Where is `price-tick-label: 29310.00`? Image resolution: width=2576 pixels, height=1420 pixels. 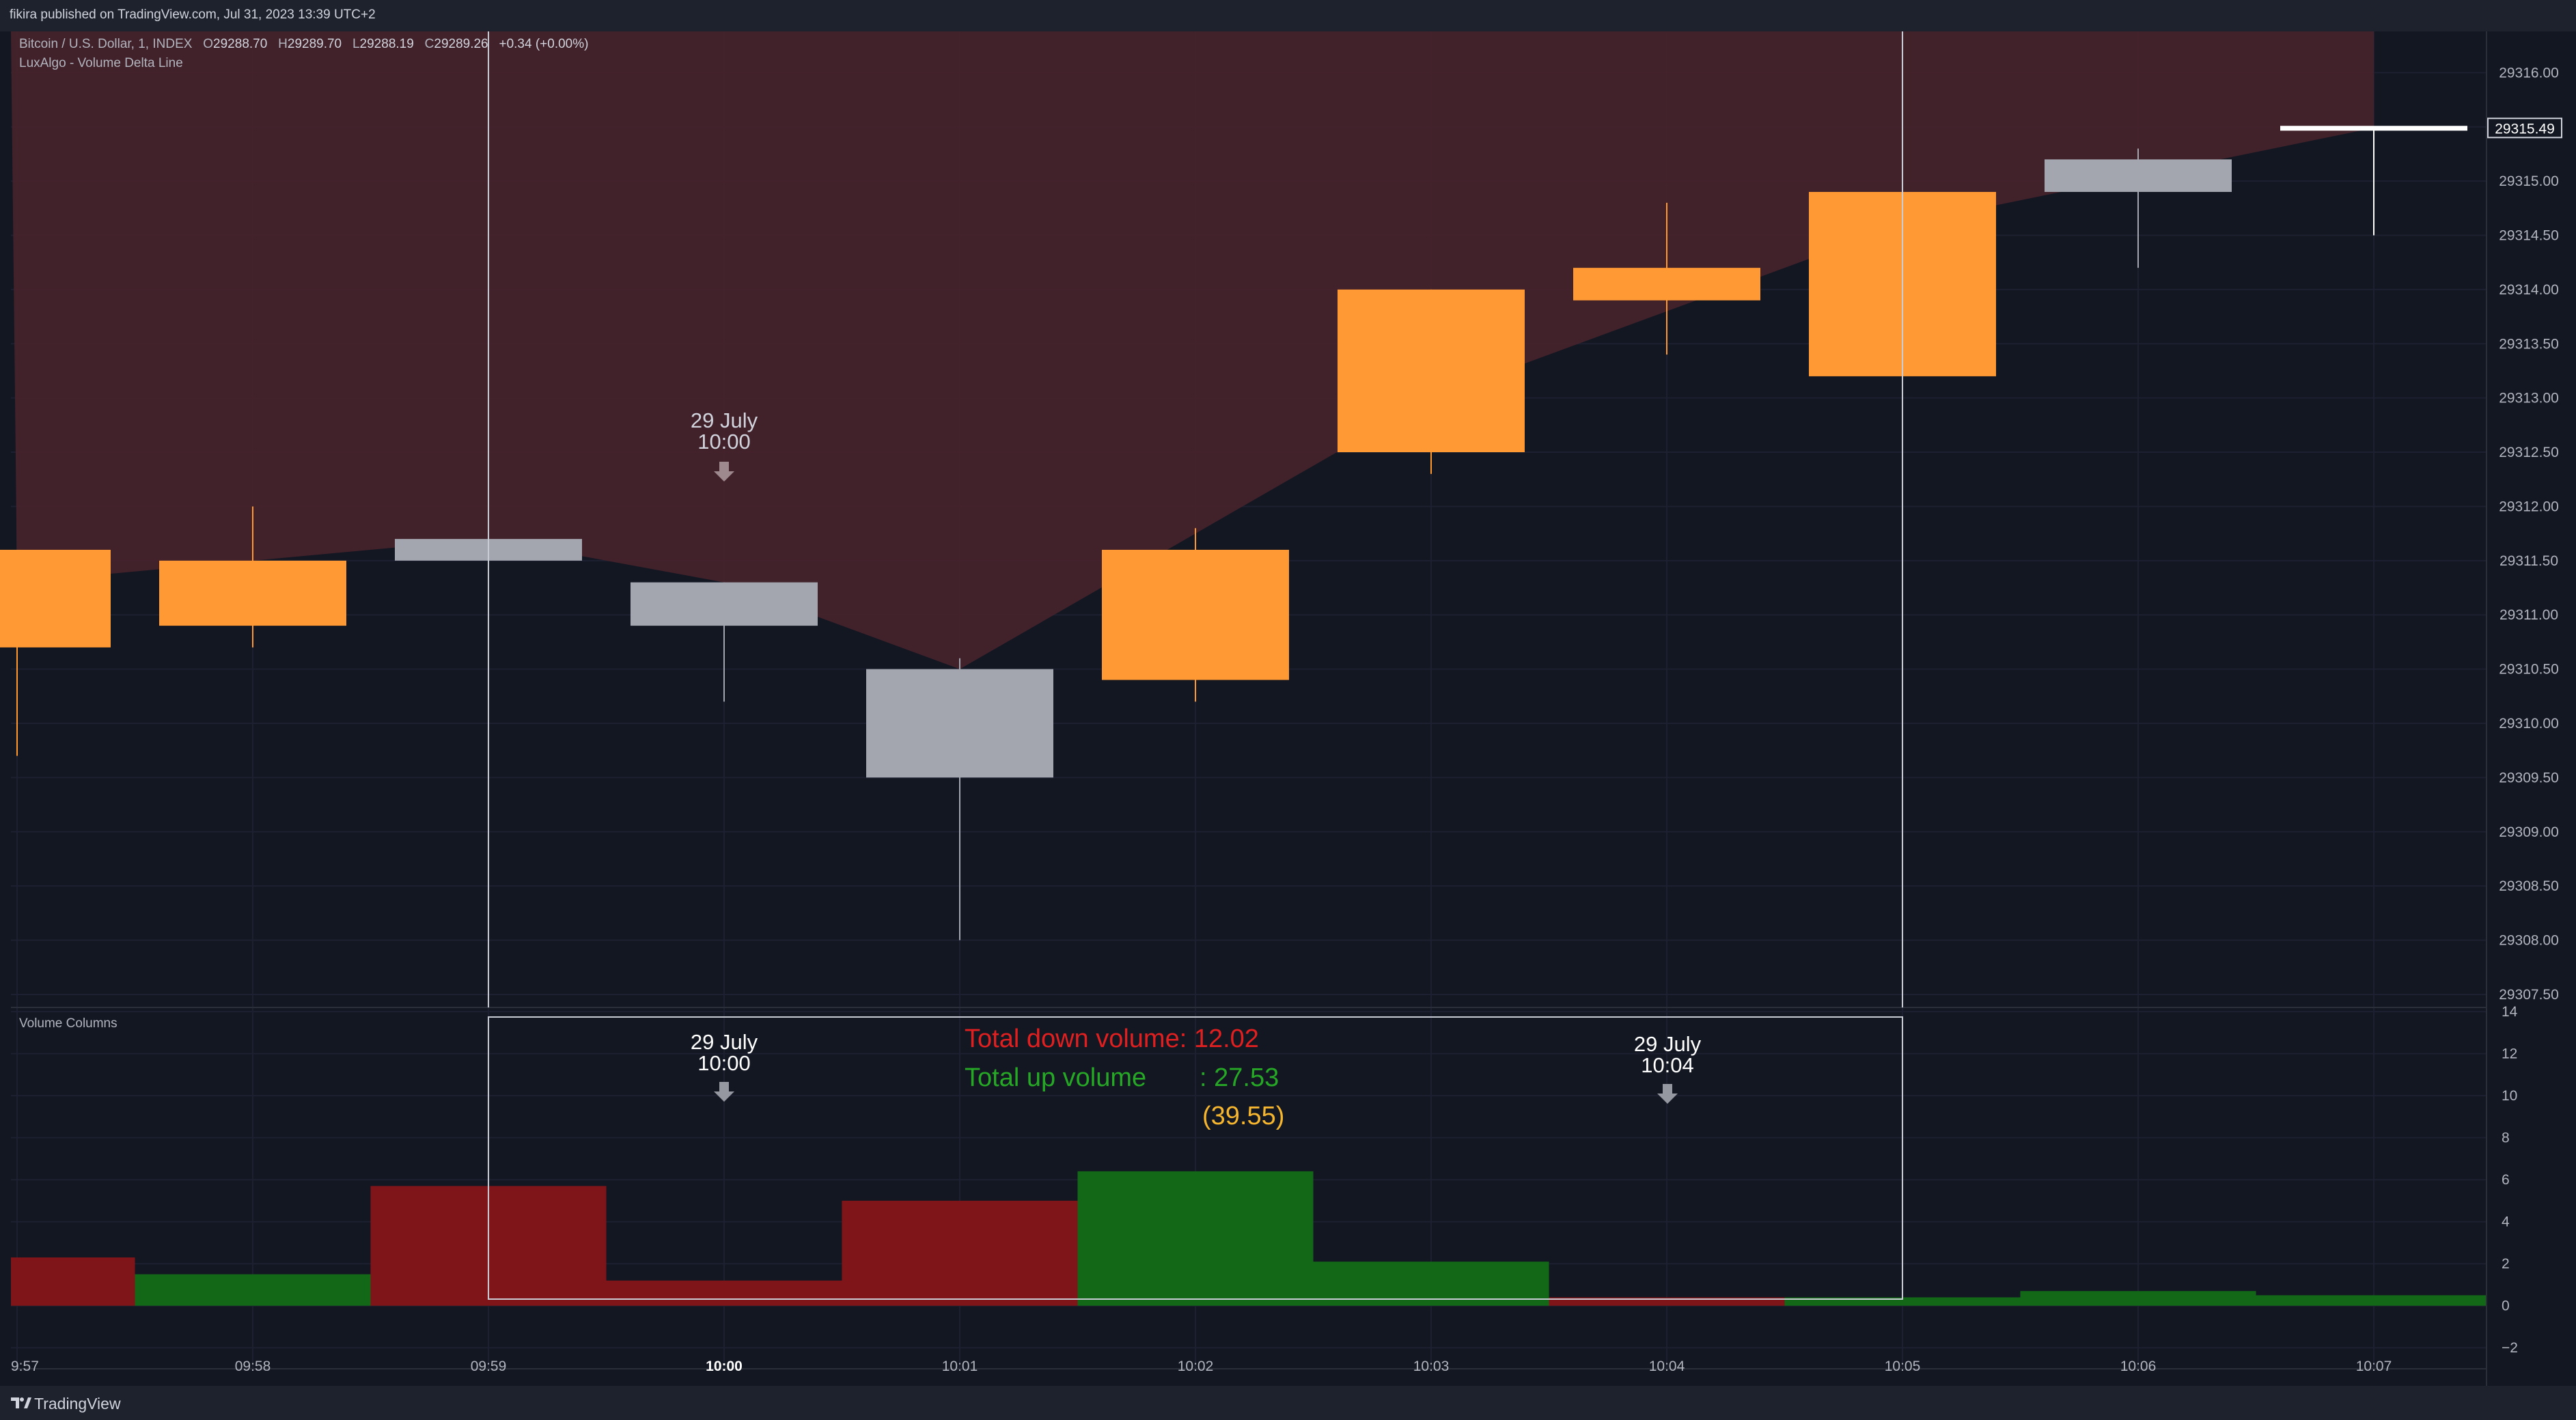 price-tick-label: 29310.00 is located at coordinates (2529, 724).